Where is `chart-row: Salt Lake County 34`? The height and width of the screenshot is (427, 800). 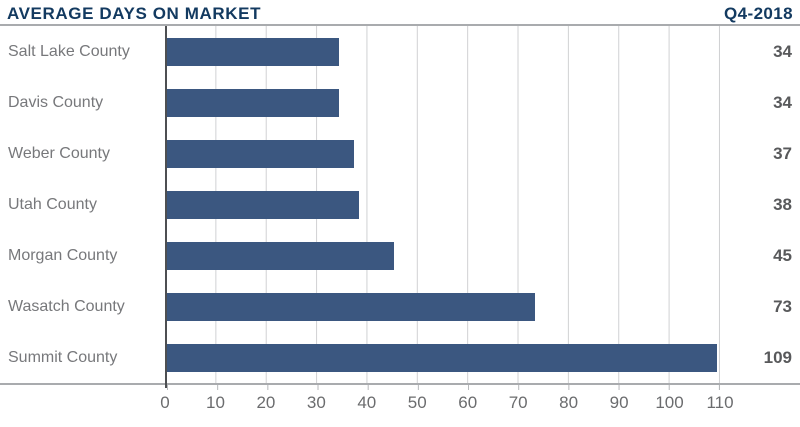 chart-row: Salt Lake County 34 is located at coordinates (400, 51).